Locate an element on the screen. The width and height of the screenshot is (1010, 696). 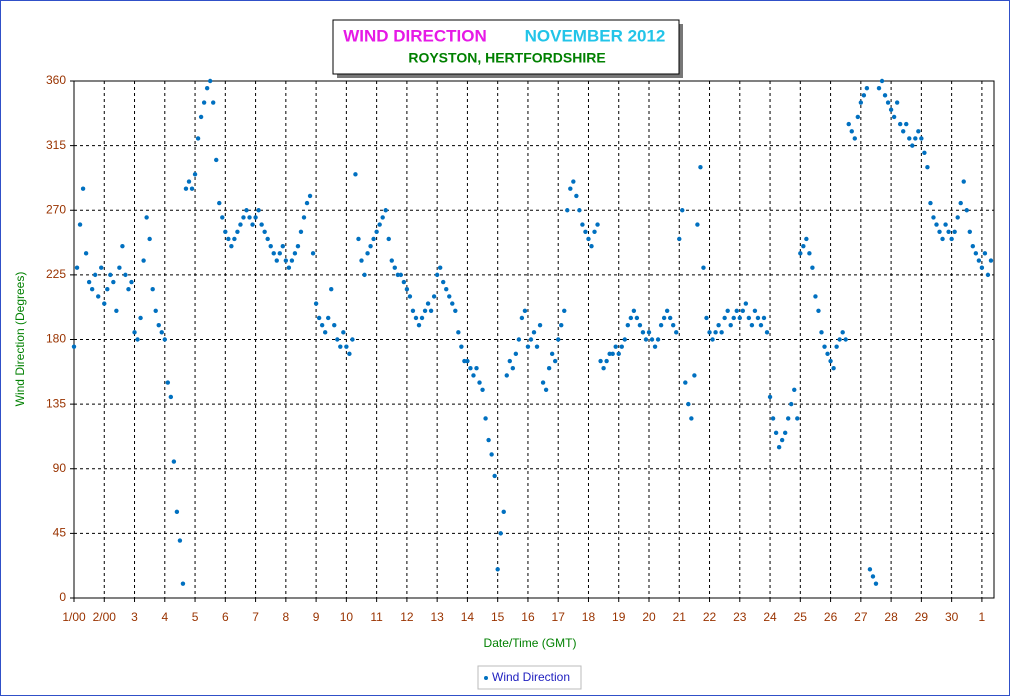
x-tick-label: 14 is located at coordinates (468, 617).